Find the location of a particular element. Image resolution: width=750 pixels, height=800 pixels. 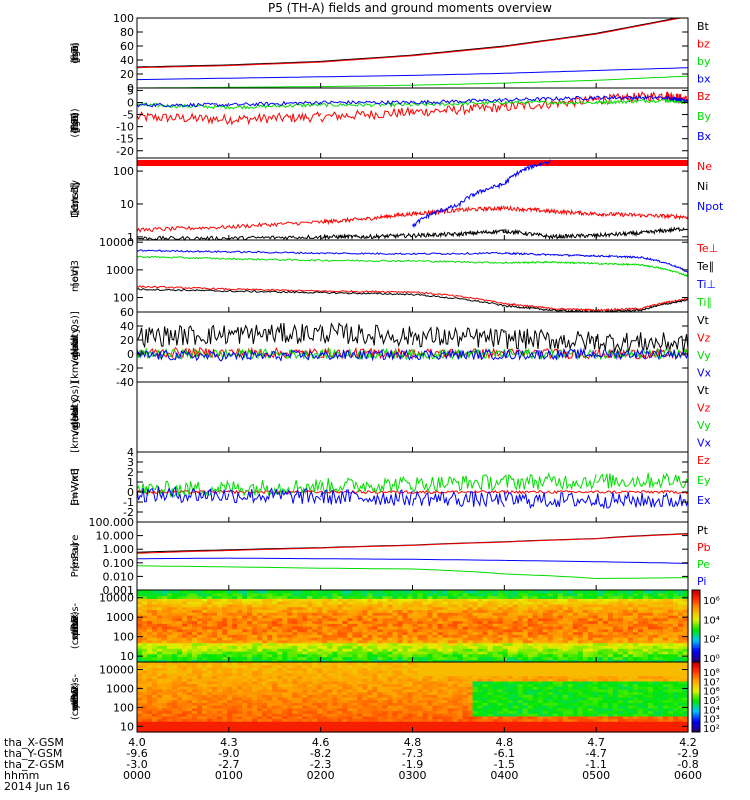

panel-frame is located at coordinates (412, 53).